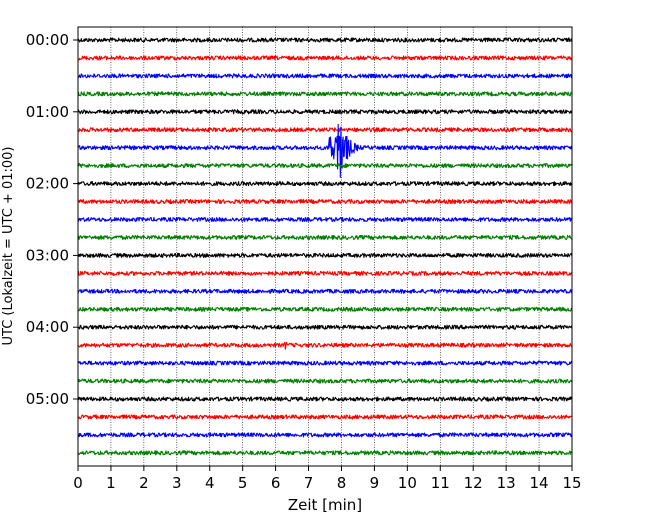 This screenshot has height=520, width=650. What do you see at coordinates (375, 483) in the screenshot?
I see `x-tick-label-9: 9` at bounding box center [375, 483].